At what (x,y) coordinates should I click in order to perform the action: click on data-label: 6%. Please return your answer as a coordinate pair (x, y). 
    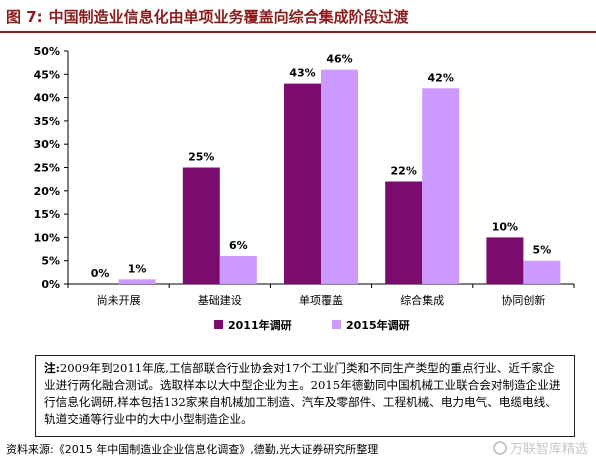
    Looking at the image, I should click on (238, 245).